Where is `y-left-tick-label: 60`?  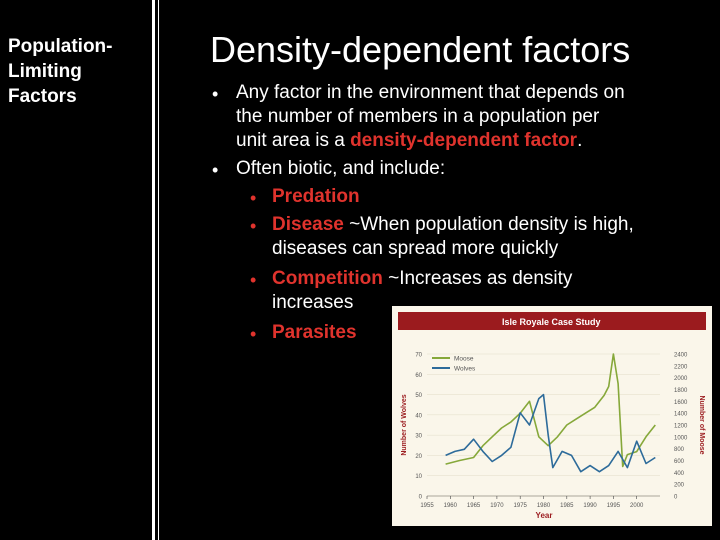 y-left-tick-label: 60 is located at coordinates (418, 376).